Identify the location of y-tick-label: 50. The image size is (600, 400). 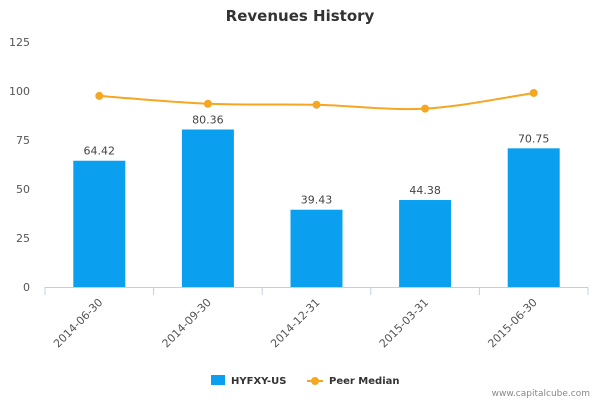
(23, 189).